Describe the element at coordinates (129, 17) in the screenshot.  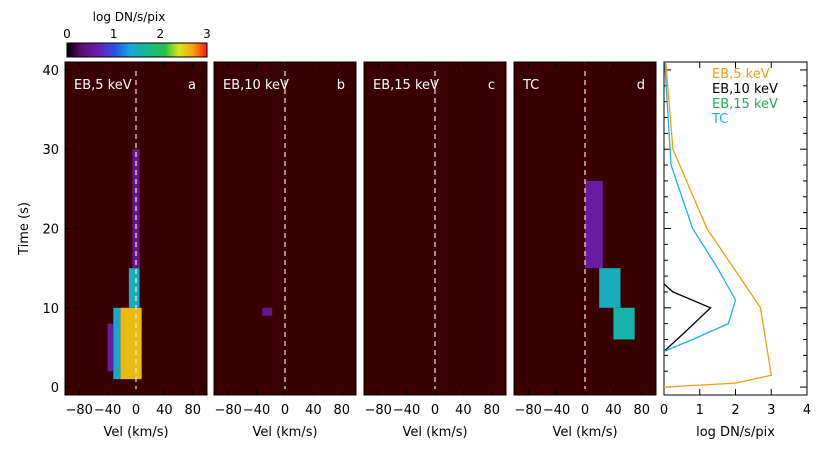
I see `colorbar-title: log DN/s/pix` at that location.